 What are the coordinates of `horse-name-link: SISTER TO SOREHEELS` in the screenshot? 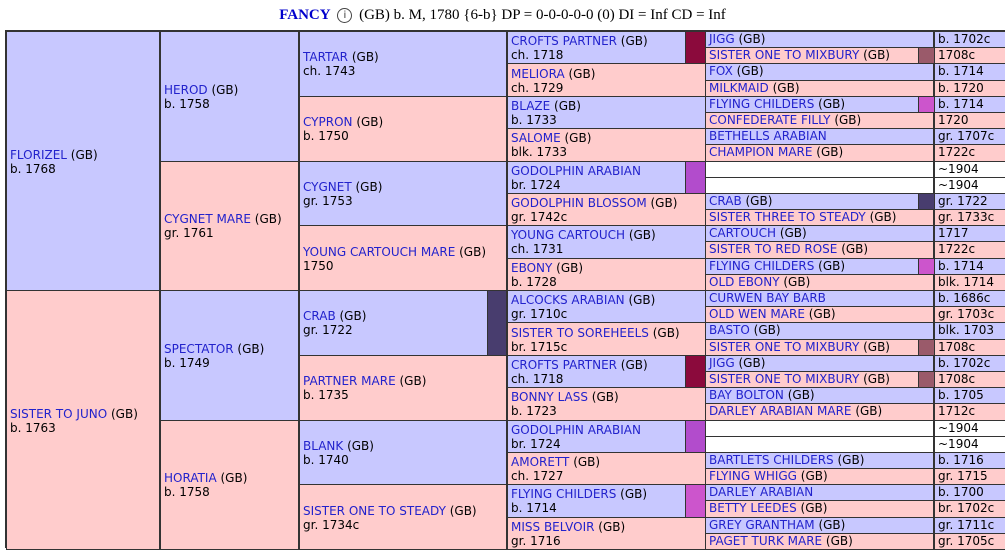 It's located at (580, 332).